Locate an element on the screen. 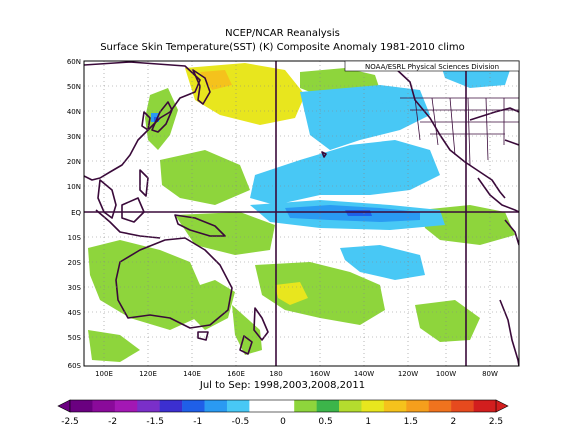 The image size is (565, 437). lat-label: 60S is located at coordinates (75, 366).